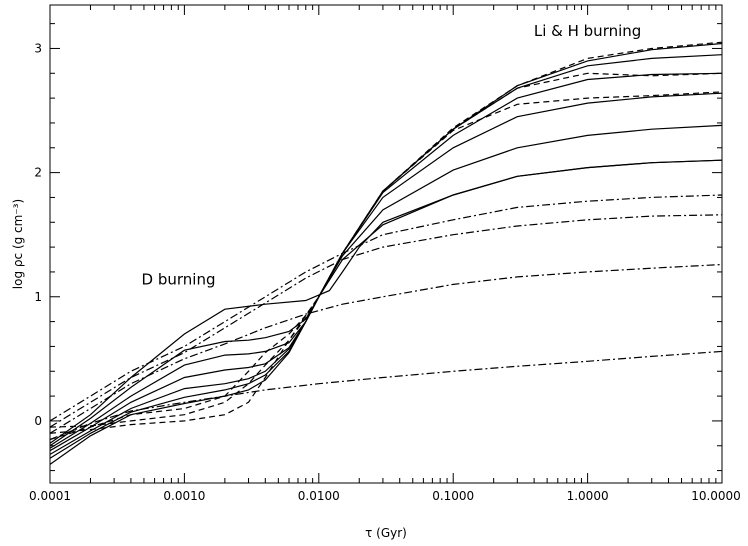 The image size is (748, 546). I want to click on x-tick-label: 0.0010, so click(184, 496).